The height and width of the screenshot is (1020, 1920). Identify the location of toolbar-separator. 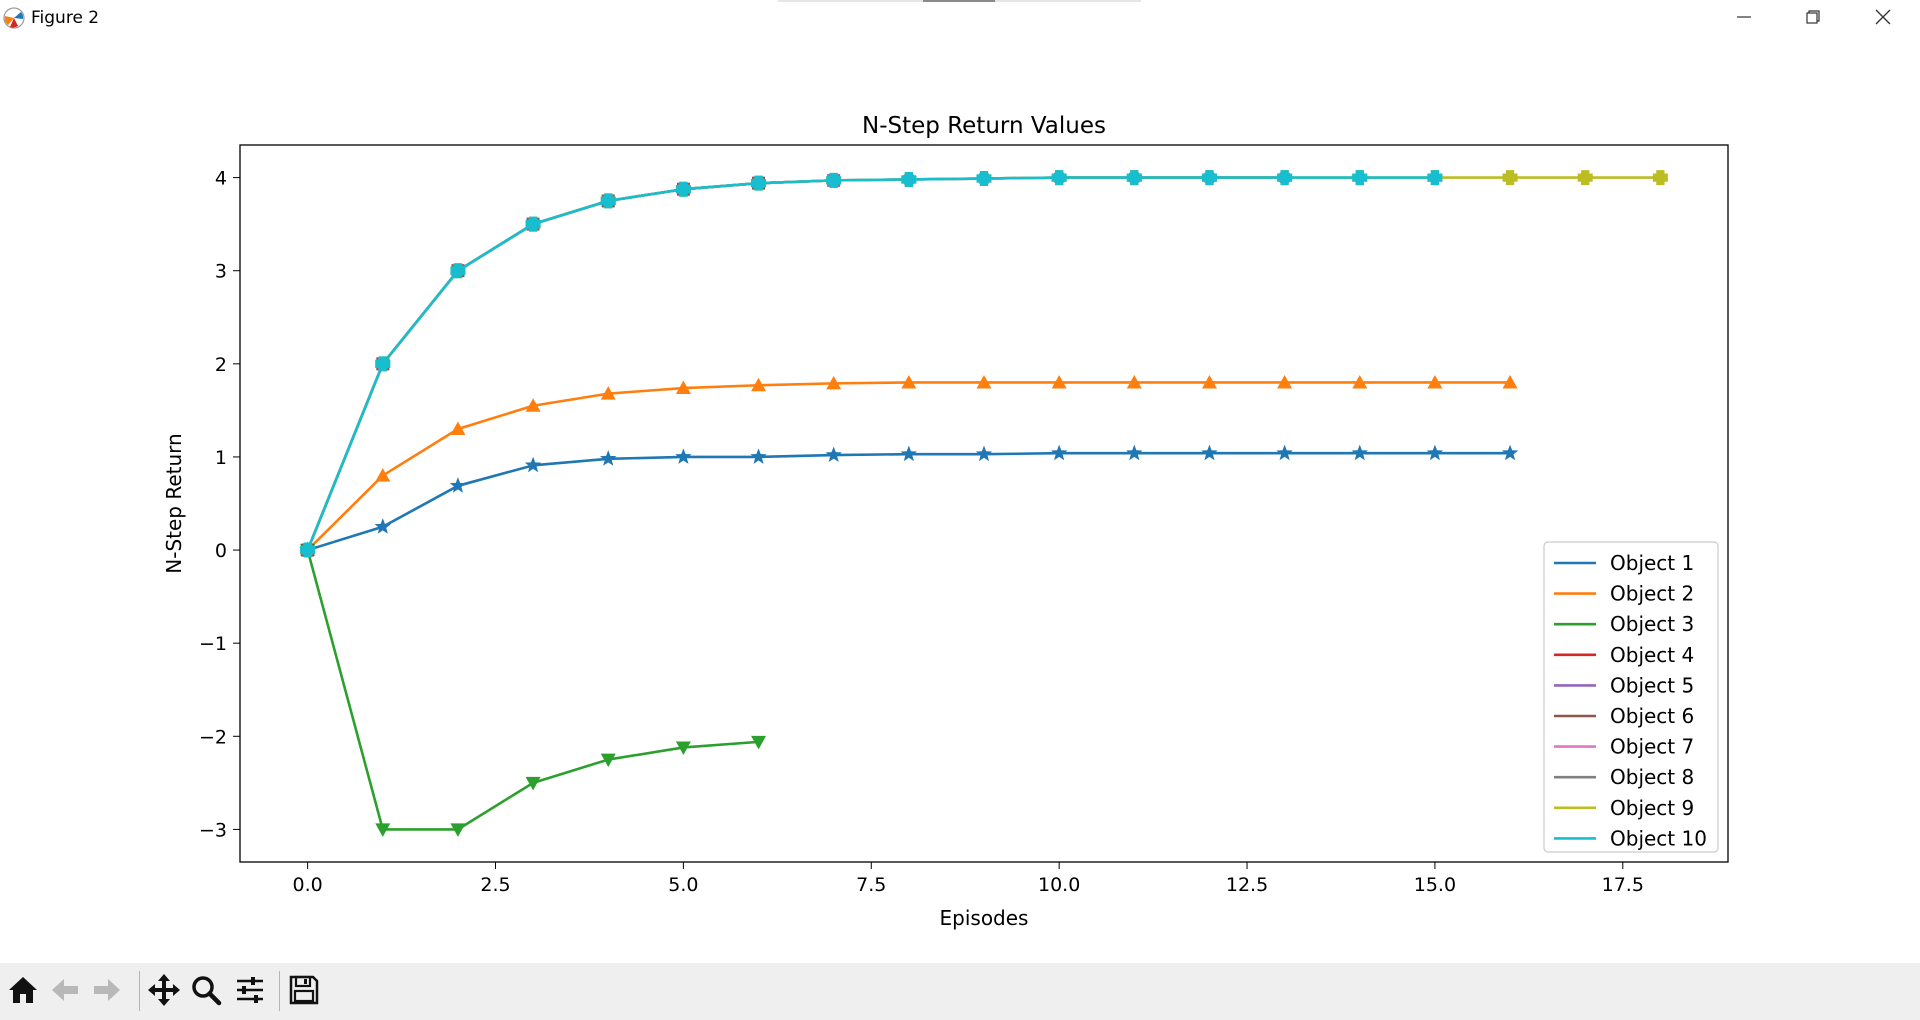
(279, 991).